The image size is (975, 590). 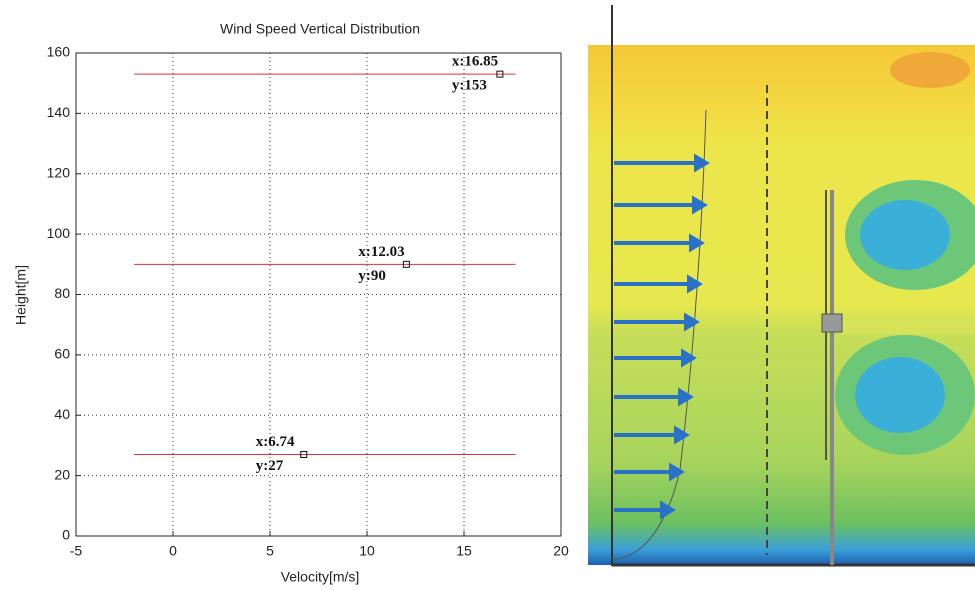 I want to click on y-tick-label: 40, so click(x=62, y=414).